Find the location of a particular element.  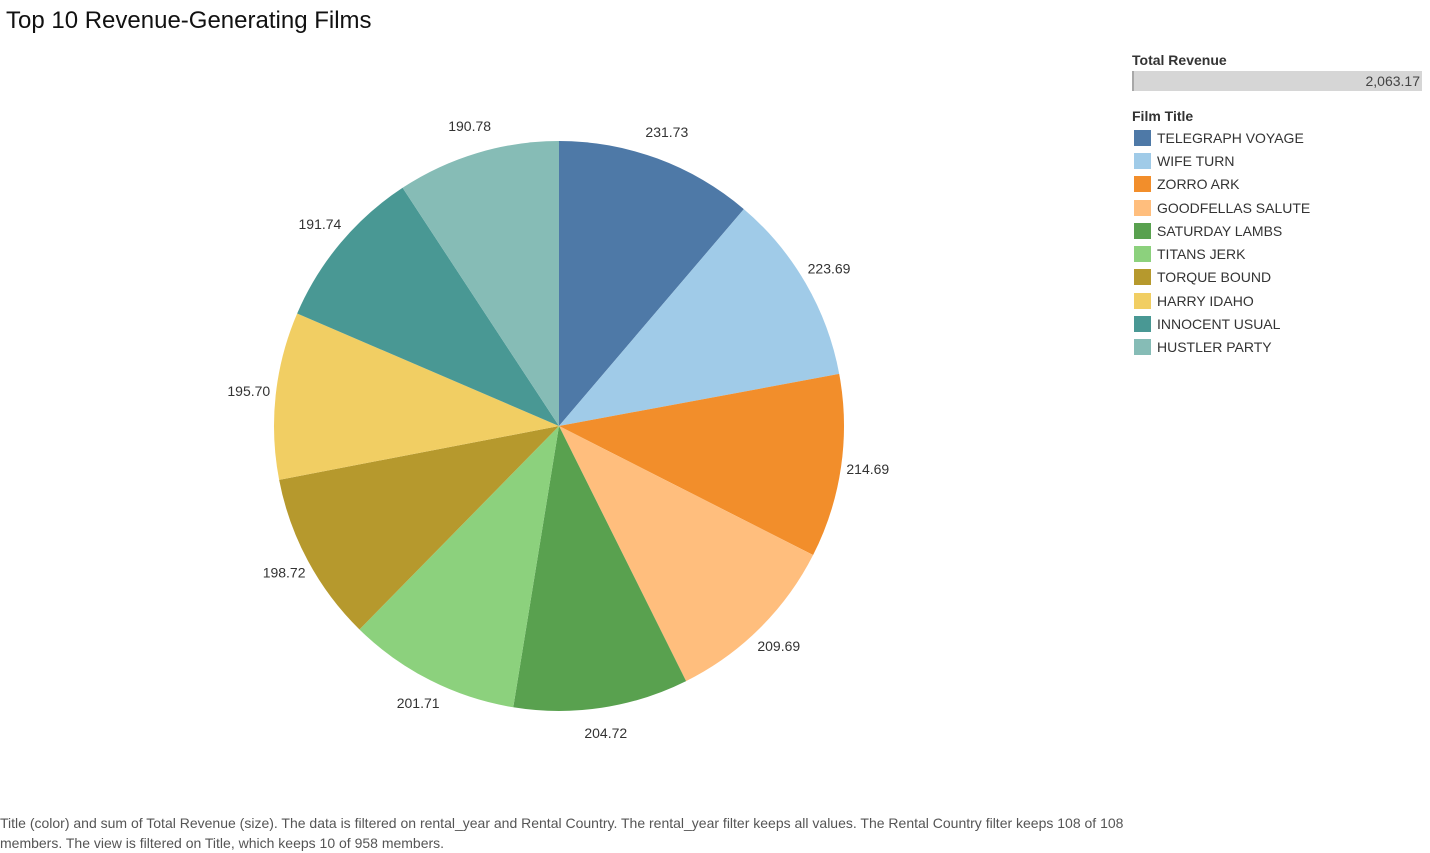

legend-label: HARRY IDAHO is located at coordinates (1205, 300).